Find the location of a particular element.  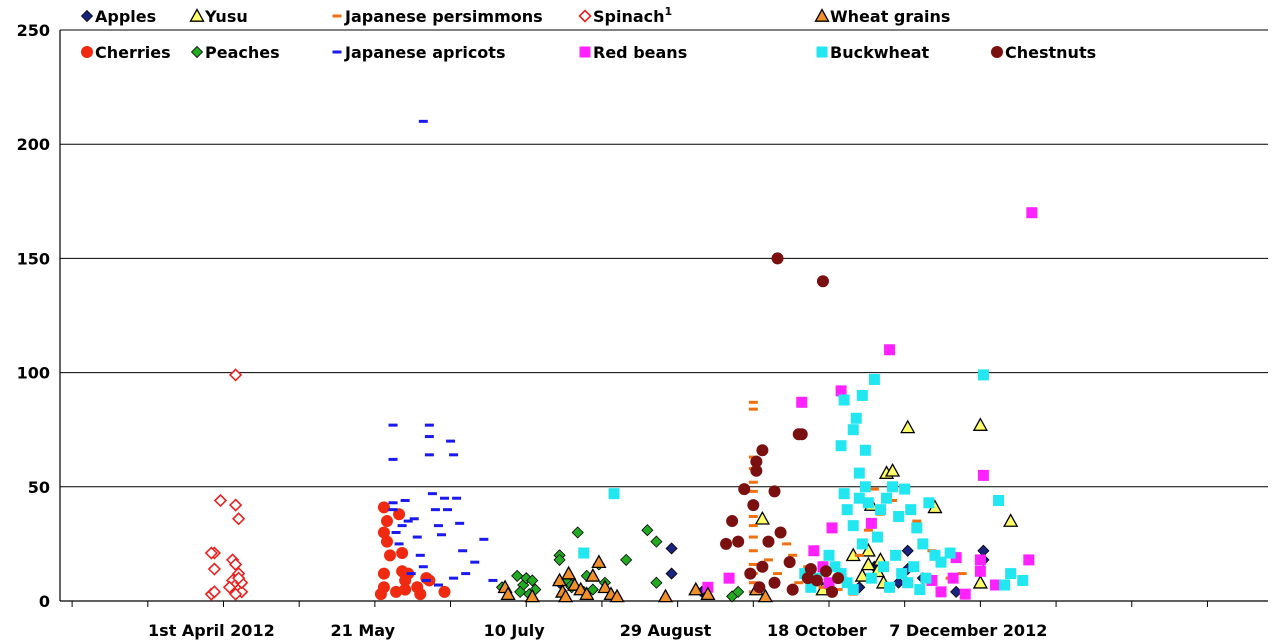

legend-item: Japanese persimmons is located at coordinates (437, 16).